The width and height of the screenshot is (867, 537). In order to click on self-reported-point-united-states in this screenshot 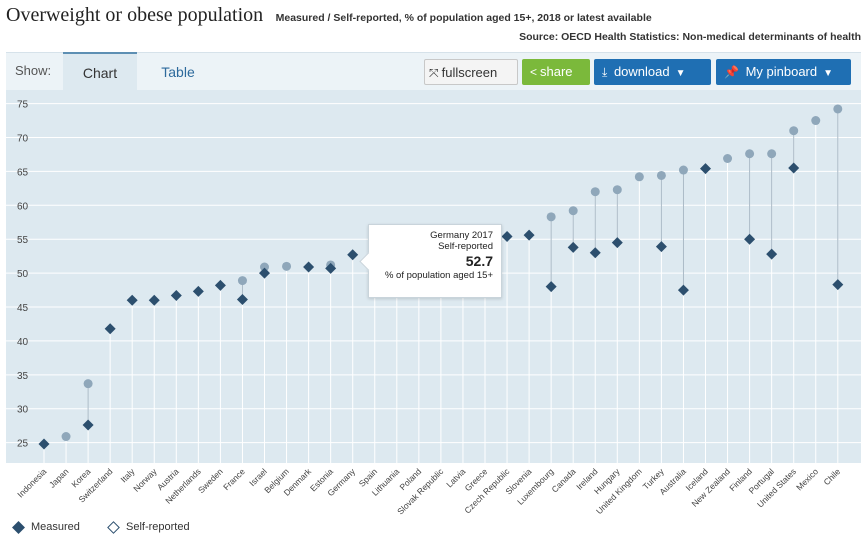, I will do `click(794, 168)`.